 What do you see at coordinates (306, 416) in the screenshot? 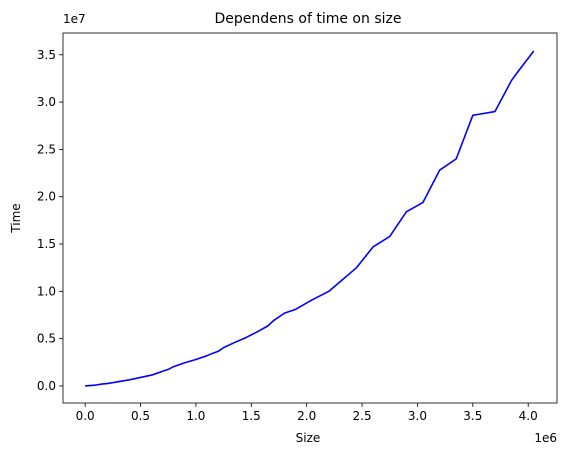
I see `x-tick-label: 2.0` at bounding box center [306, 416].